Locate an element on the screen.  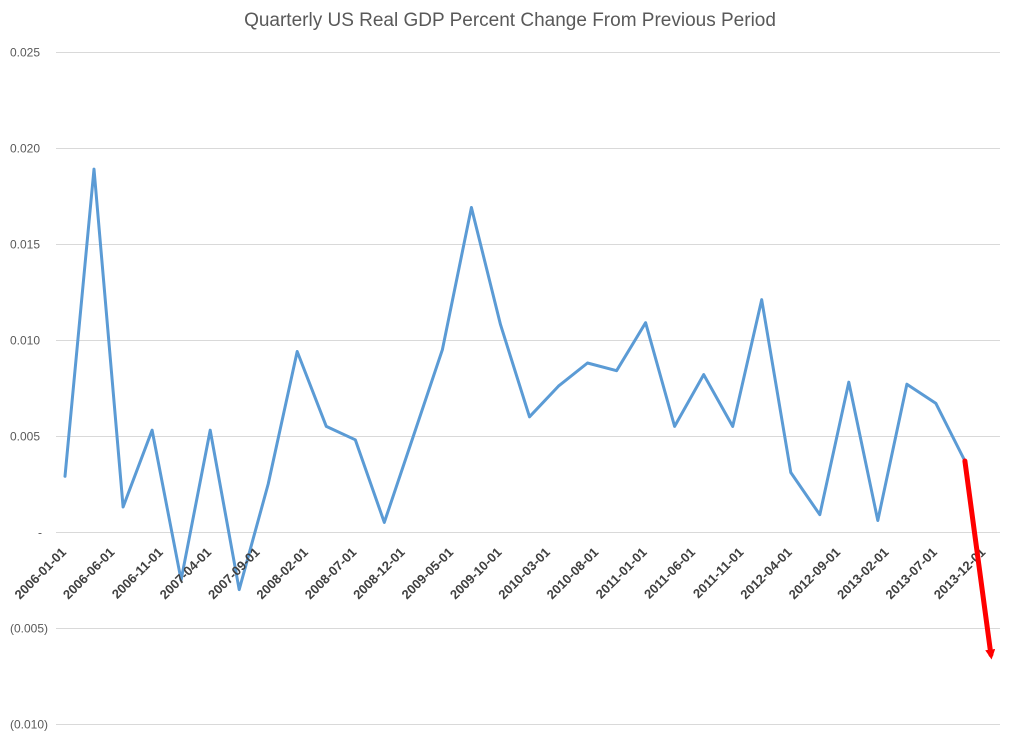
annotation-layer is located at coordinates (979, 559).